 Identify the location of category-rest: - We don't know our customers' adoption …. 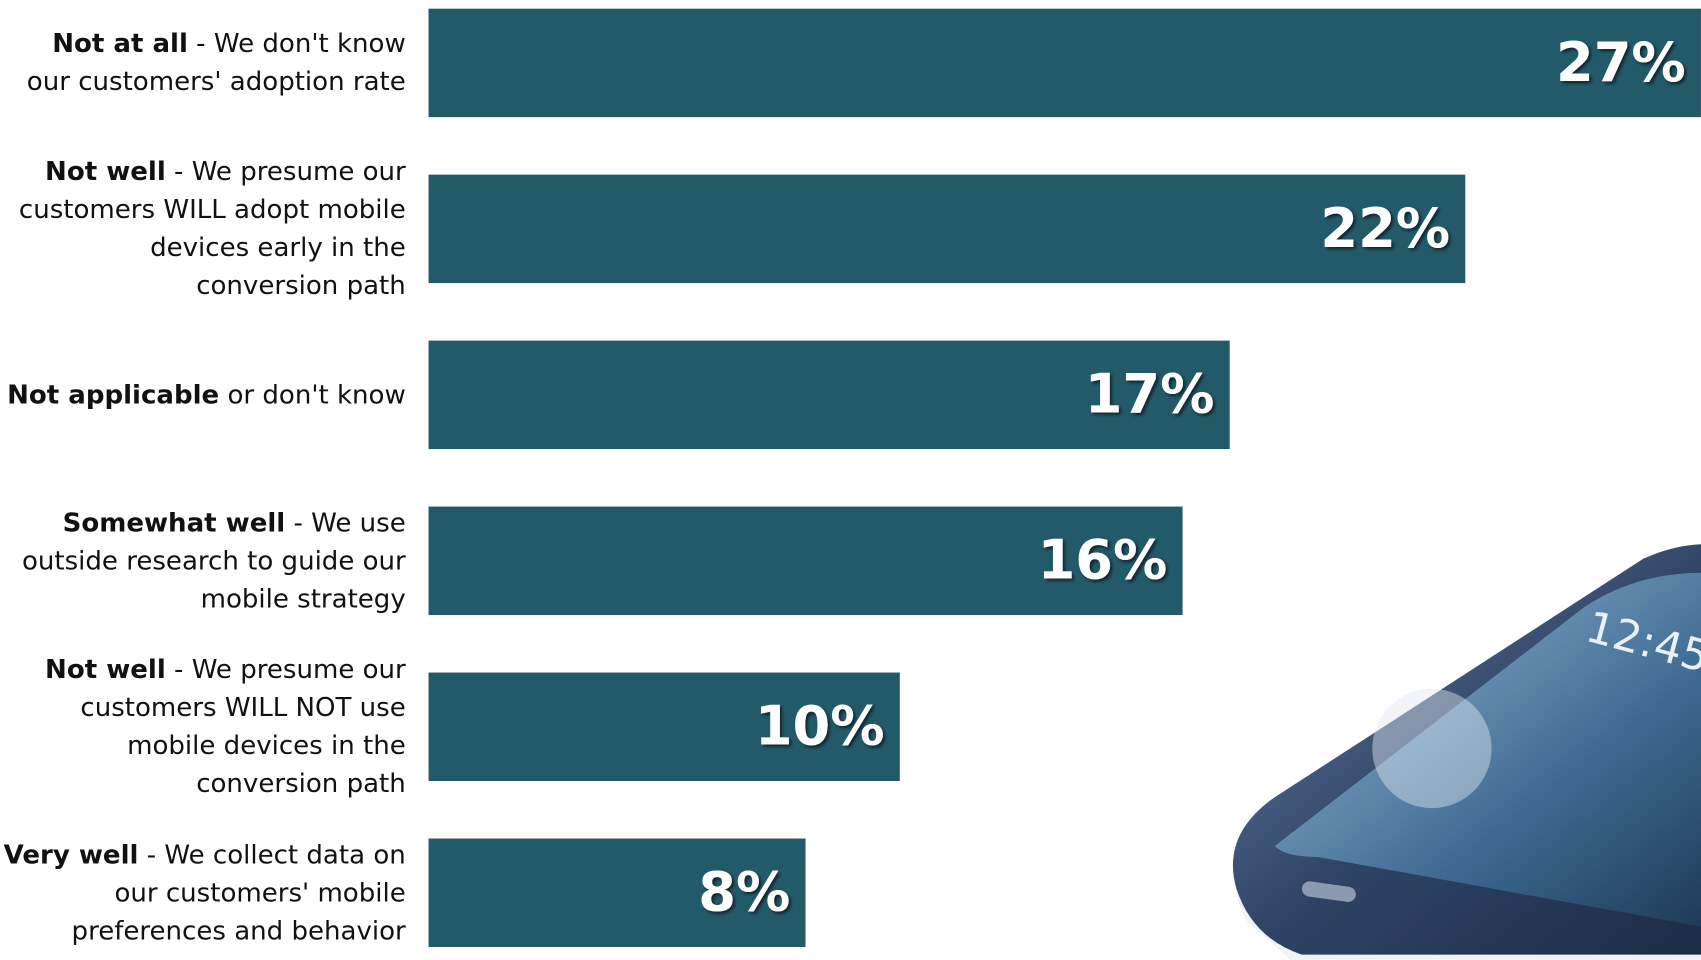
(216, 62).